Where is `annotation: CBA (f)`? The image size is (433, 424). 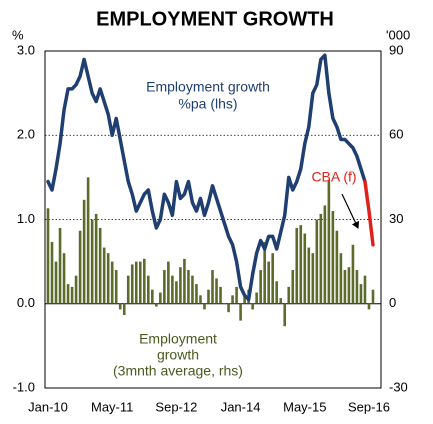
annotation: CBA (f) is located at coordinates (333, 177).